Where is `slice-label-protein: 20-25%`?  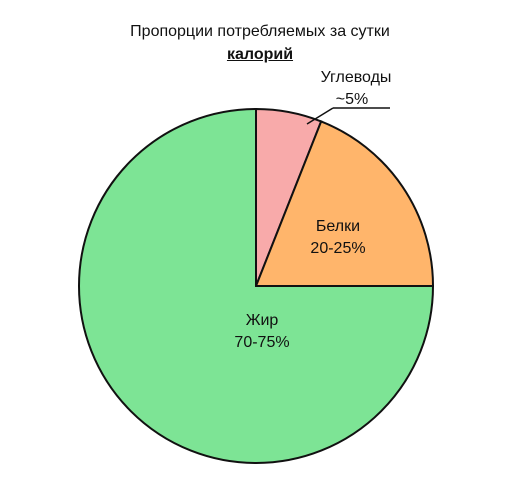
slice-label-protein: 20-25% is located at coordinates (337, 248).